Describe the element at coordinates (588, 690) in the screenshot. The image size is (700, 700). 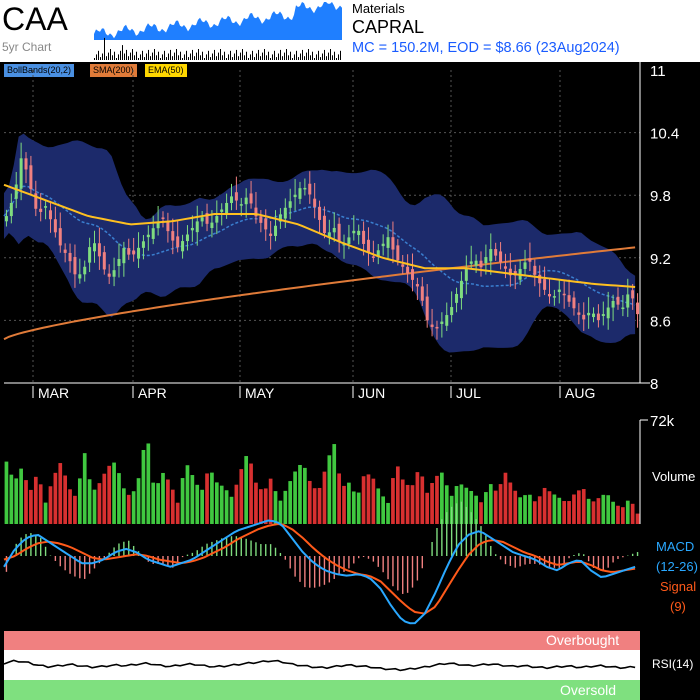
I see `oversold-label: Oversold` at that location.